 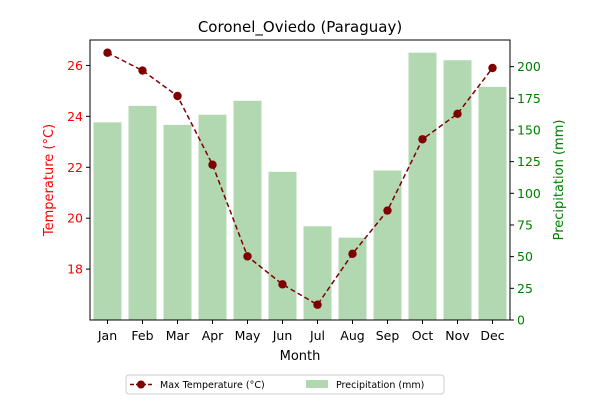 I want to click on legend-bar-swatch, so click(x=317, y=384).